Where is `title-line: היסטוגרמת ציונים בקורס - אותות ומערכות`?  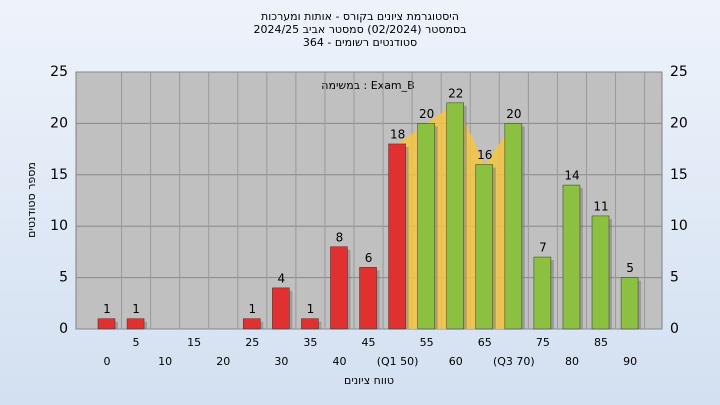
title-line: היסטוגרמת ציונים בקורס - אותות ומערכות is located at coordinates (360, 16).